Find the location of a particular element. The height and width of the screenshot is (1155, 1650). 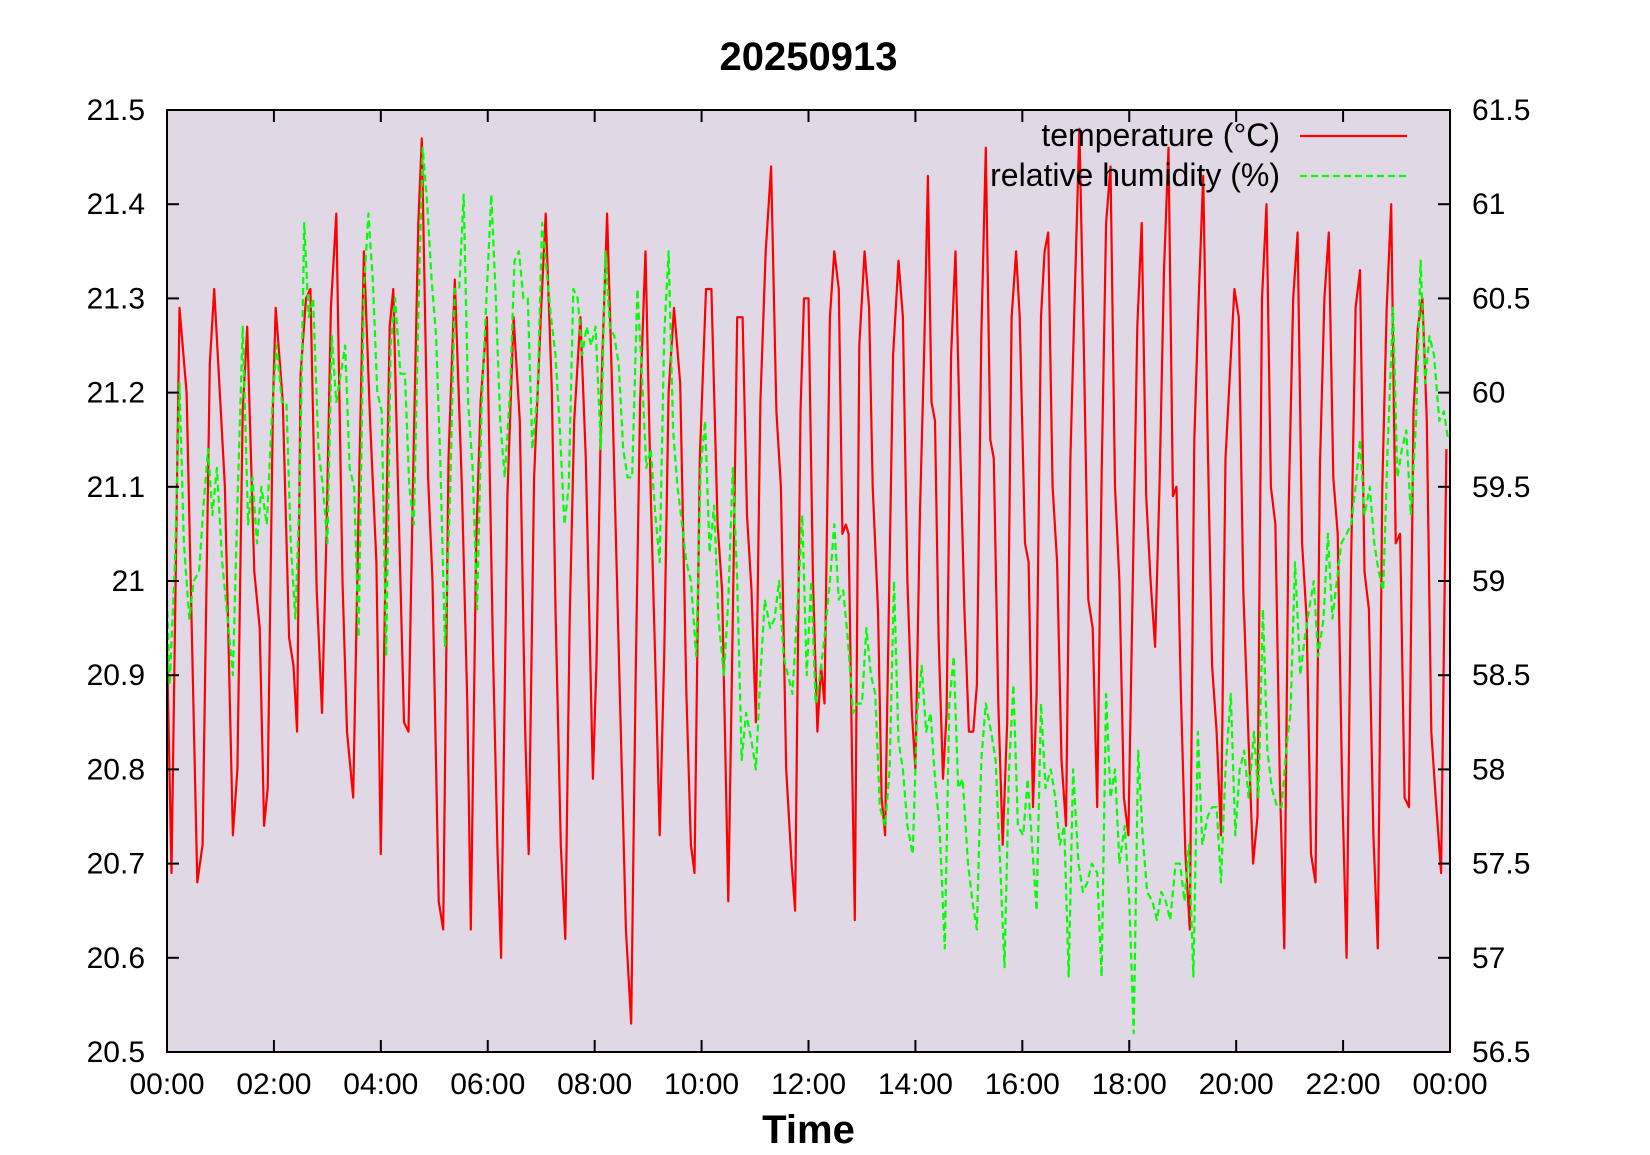

y-tick-label-right: 60 is located at coordinates (1488, 393).